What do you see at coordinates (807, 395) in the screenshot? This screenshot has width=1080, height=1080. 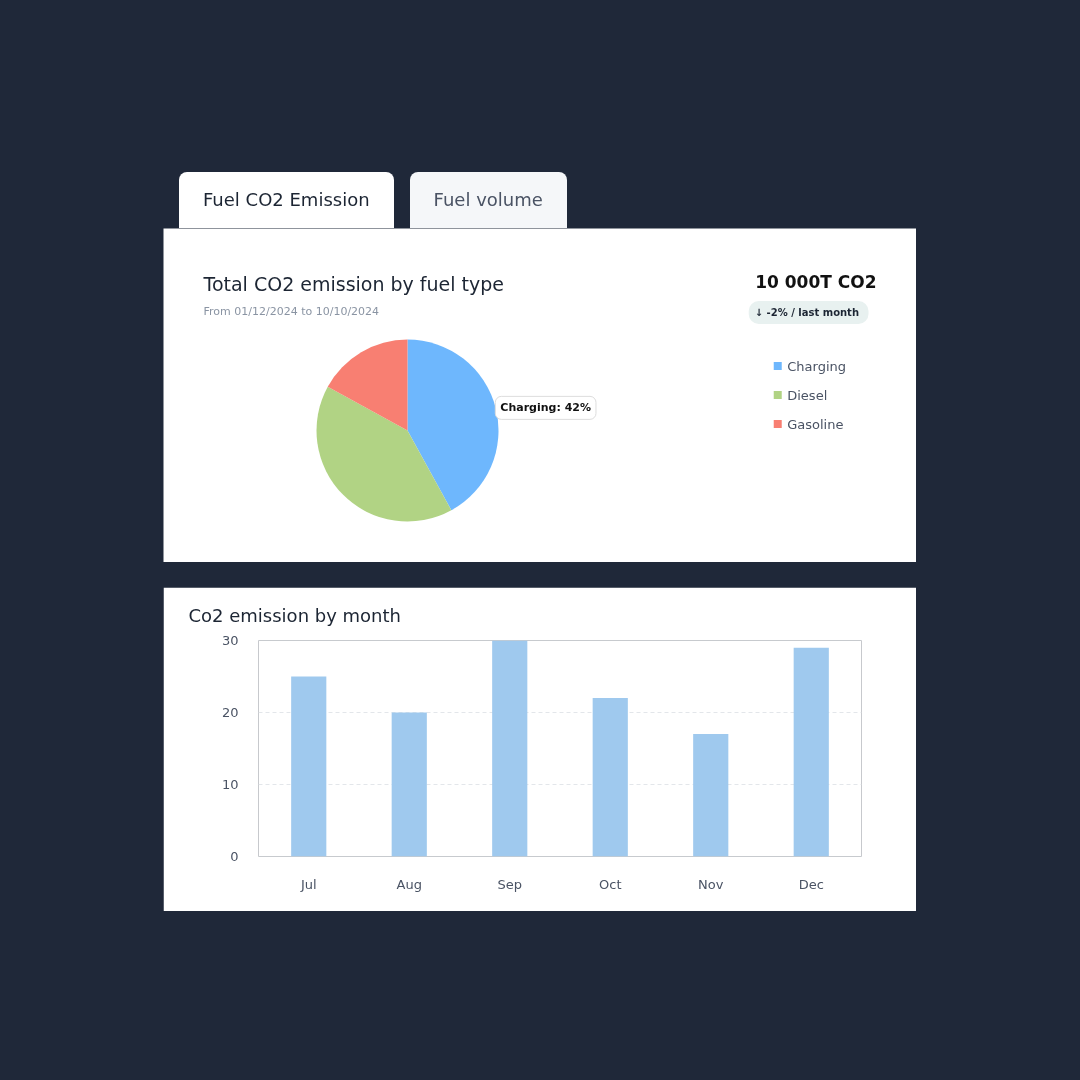 I see `legend-label: Diesel` at bounding box center [807, 395].